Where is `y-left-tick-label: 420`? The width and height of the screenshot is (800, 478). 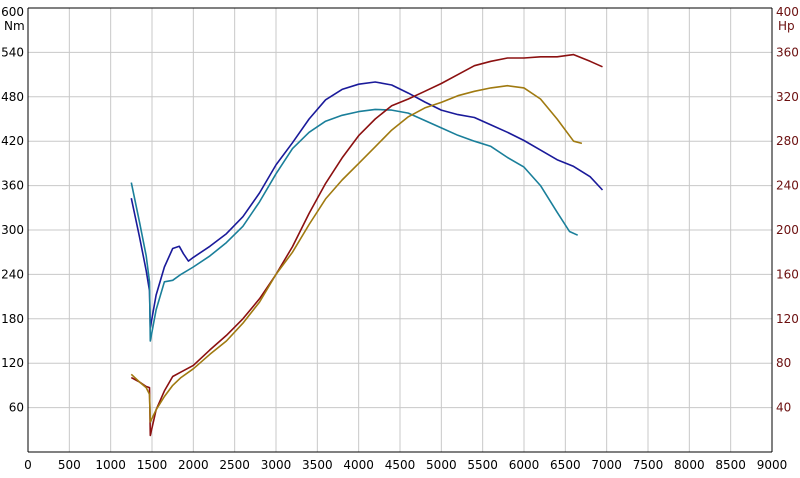
y-left-tick-label: 420 is located at coordinates (12, 141).